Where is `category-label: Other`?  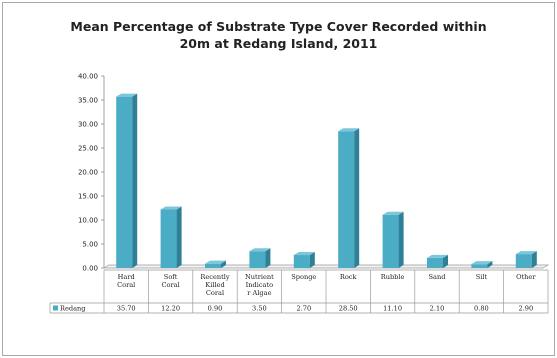 category-label: Other is located at coordinates (526, 277).